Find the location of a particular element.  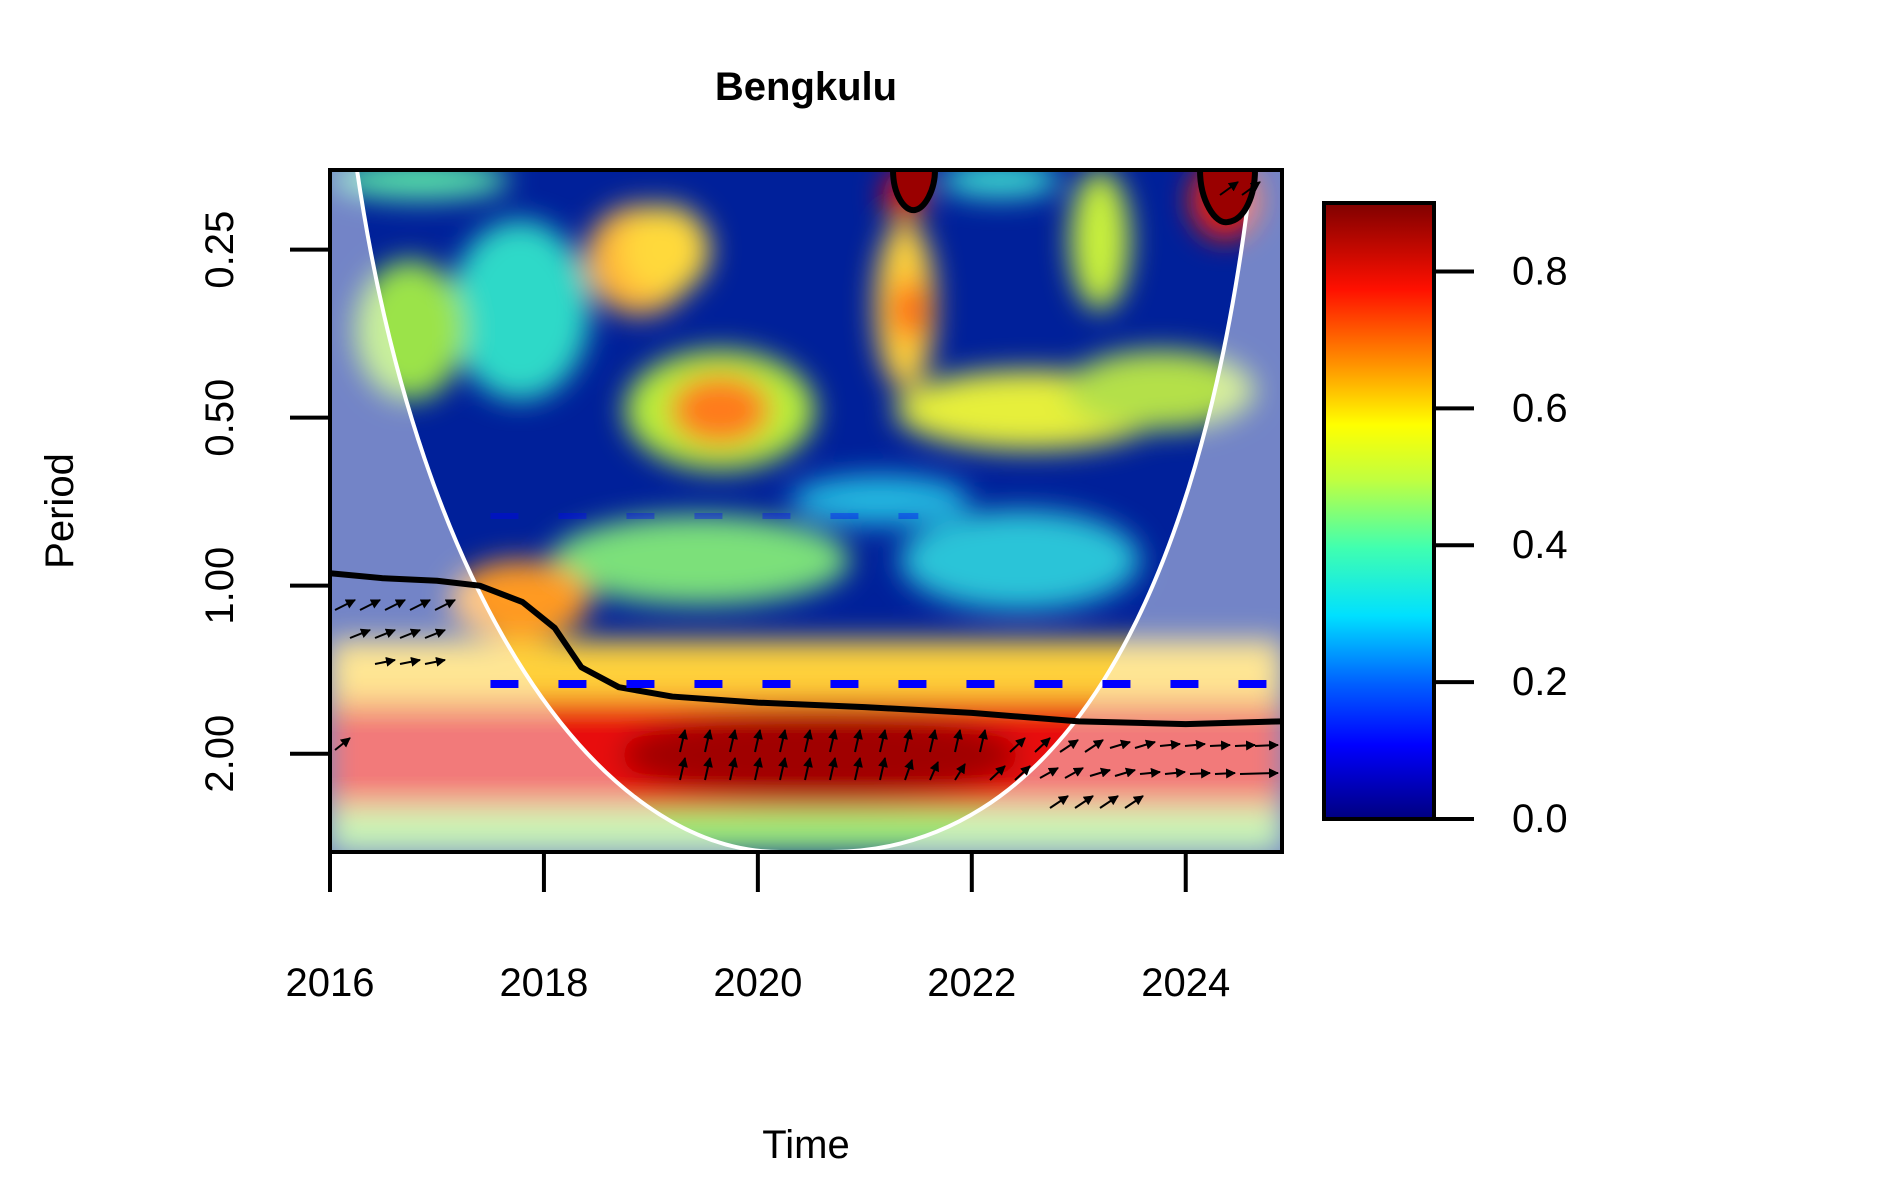

colorbar-tick-label: 0.4 is located at coordinates (1540, 545).